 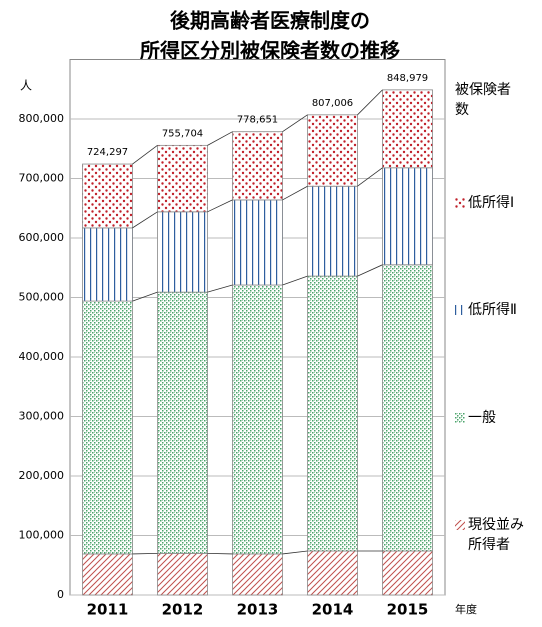 I want to click on y-tick-label: 500,000, so click(x=42, y=297).